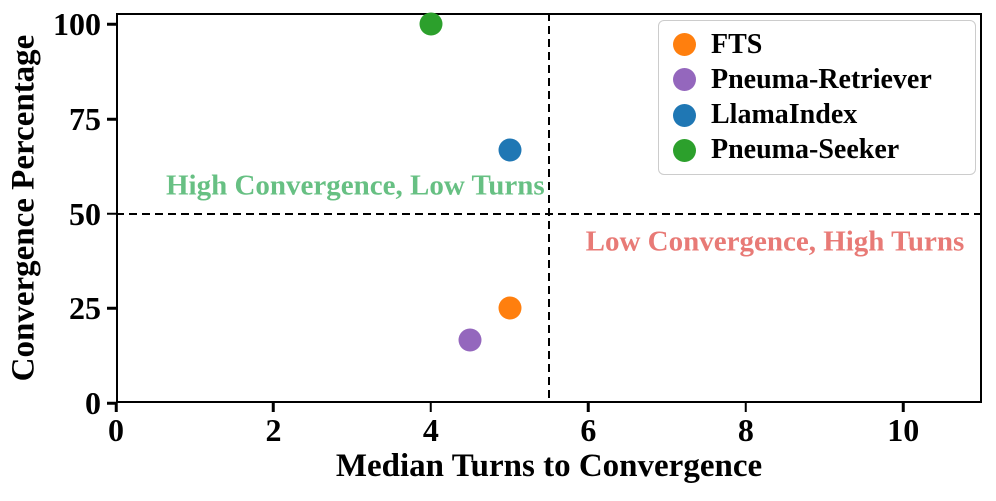 Image resolution: width=996 pixels, height=501 pixels. I want to click on legend-entry: Pneuma-Retriever, so click(824, 79).